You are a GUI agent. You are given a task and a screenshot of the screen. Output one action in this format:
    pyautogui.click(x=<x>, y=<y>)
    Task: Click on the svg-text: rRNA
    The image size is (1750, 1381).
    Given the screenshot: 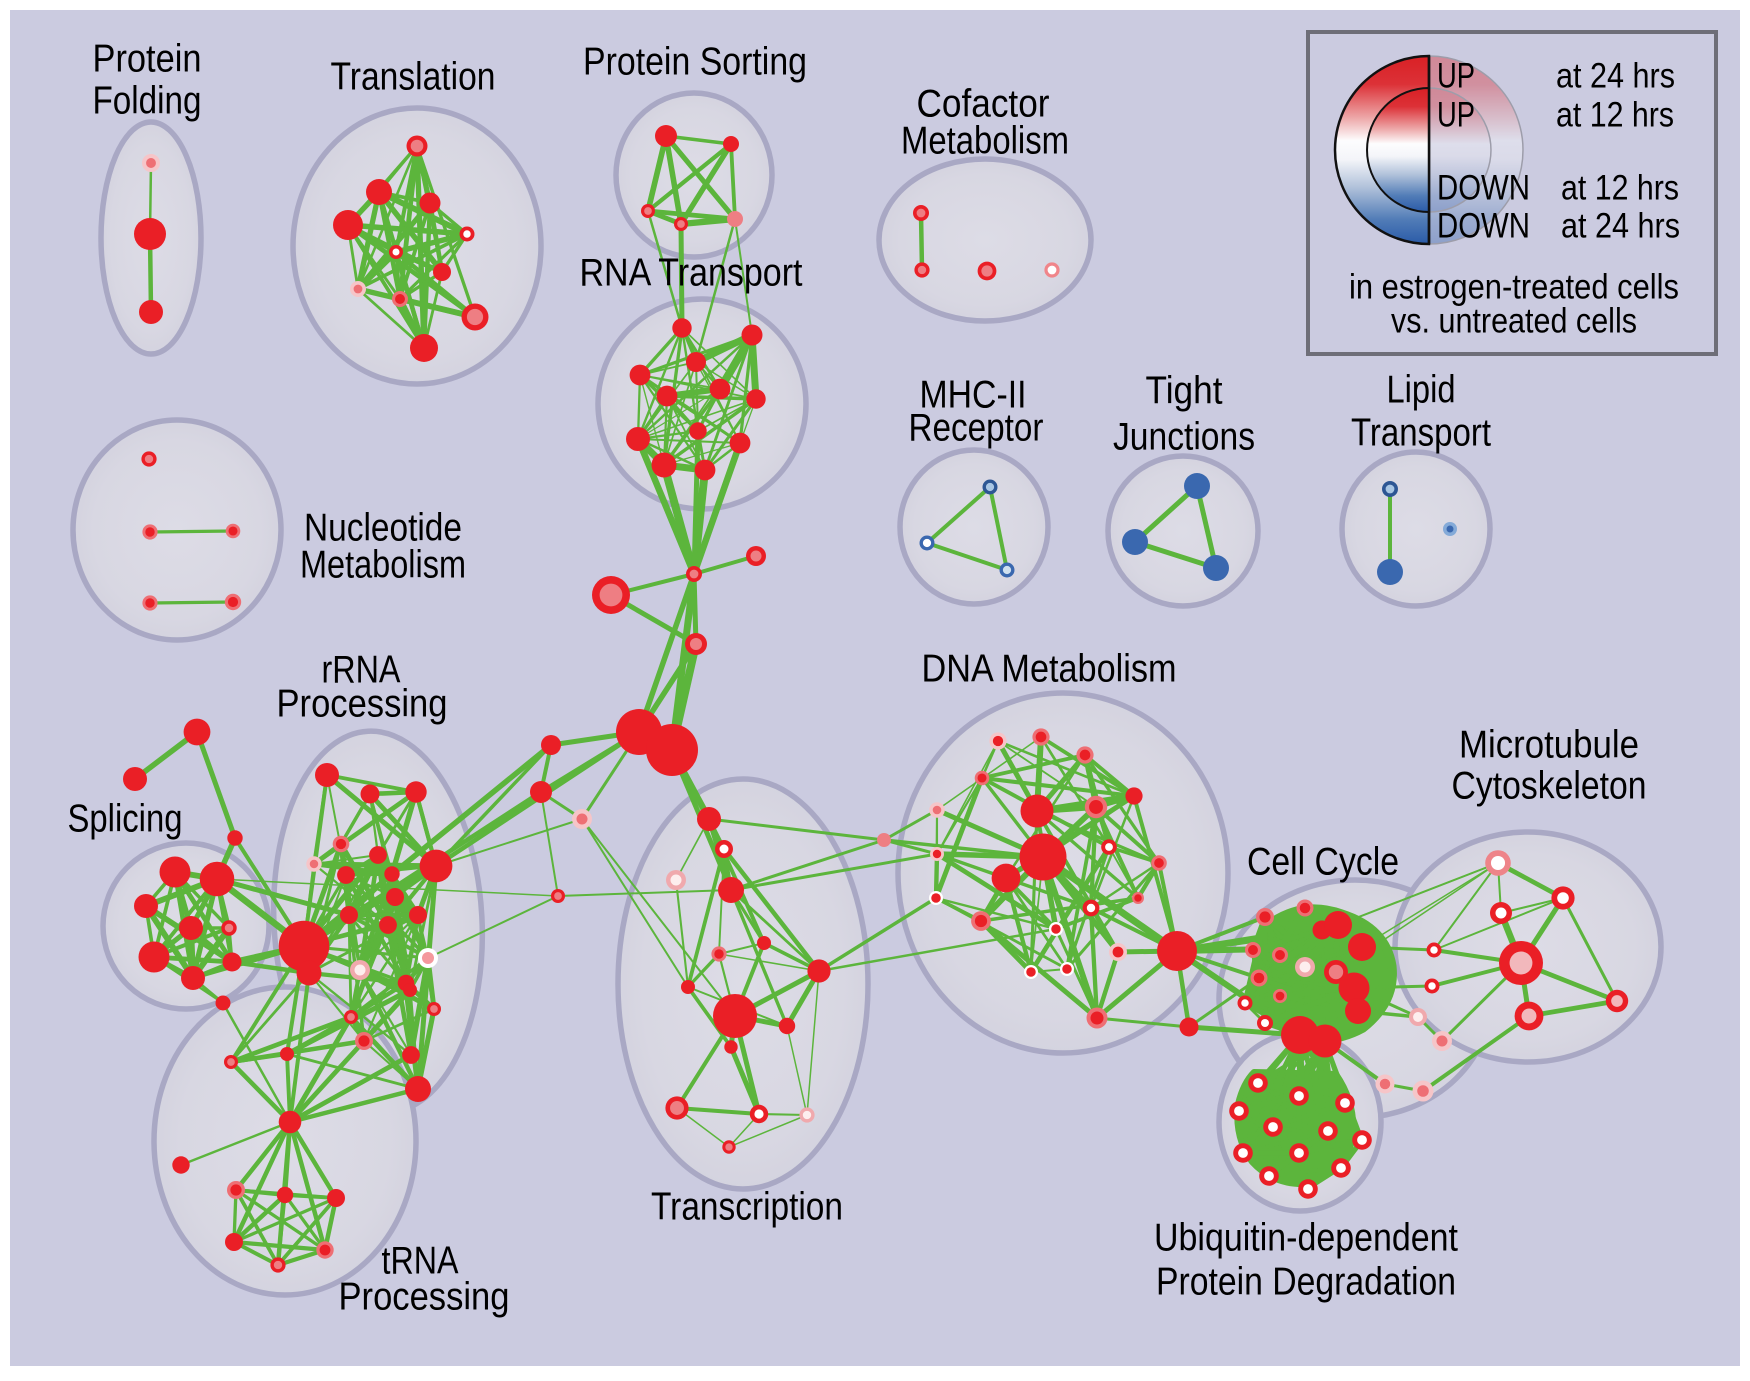 What is the action you would take?
    pyautogui.click(x=361, y=670)
    